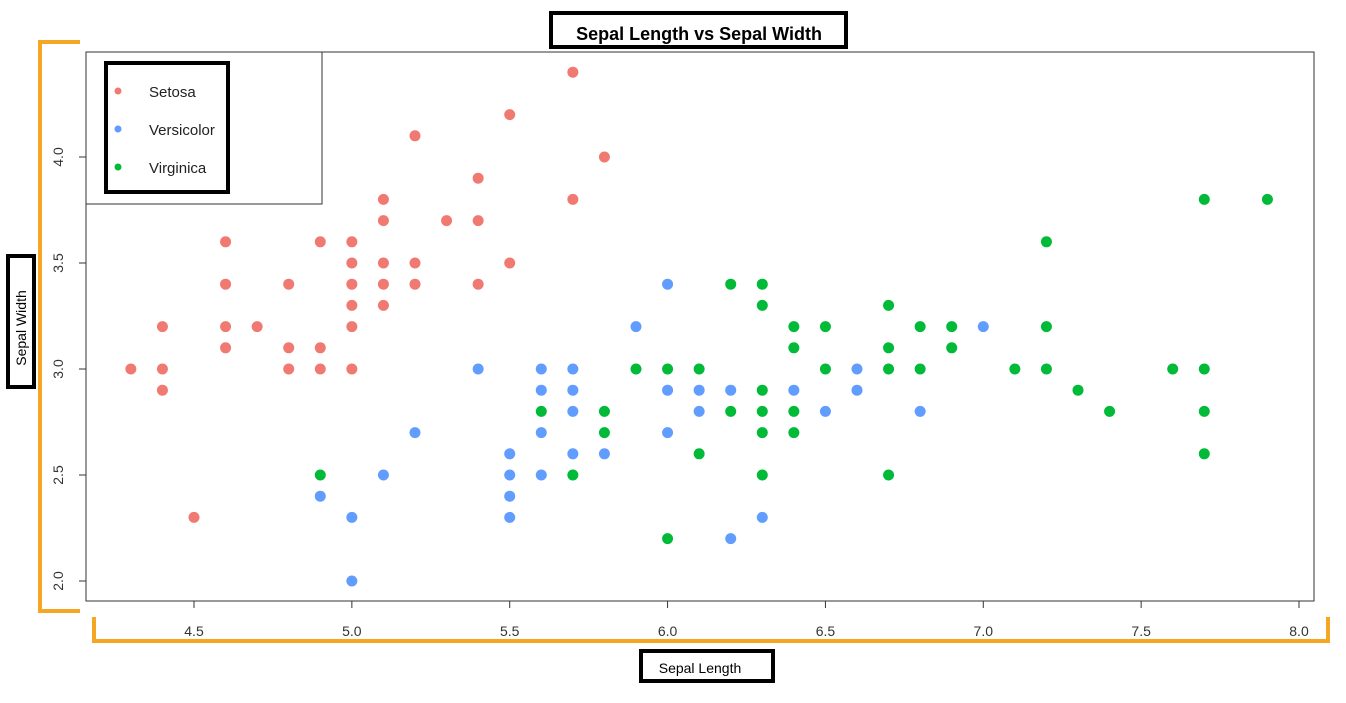 Image resolution: width=1346 pixels, height=703 pixels. Describe the element at coordinates (182, 130) in the screenshot. I see `legend-label-versicolor: Versicolor` at that location.